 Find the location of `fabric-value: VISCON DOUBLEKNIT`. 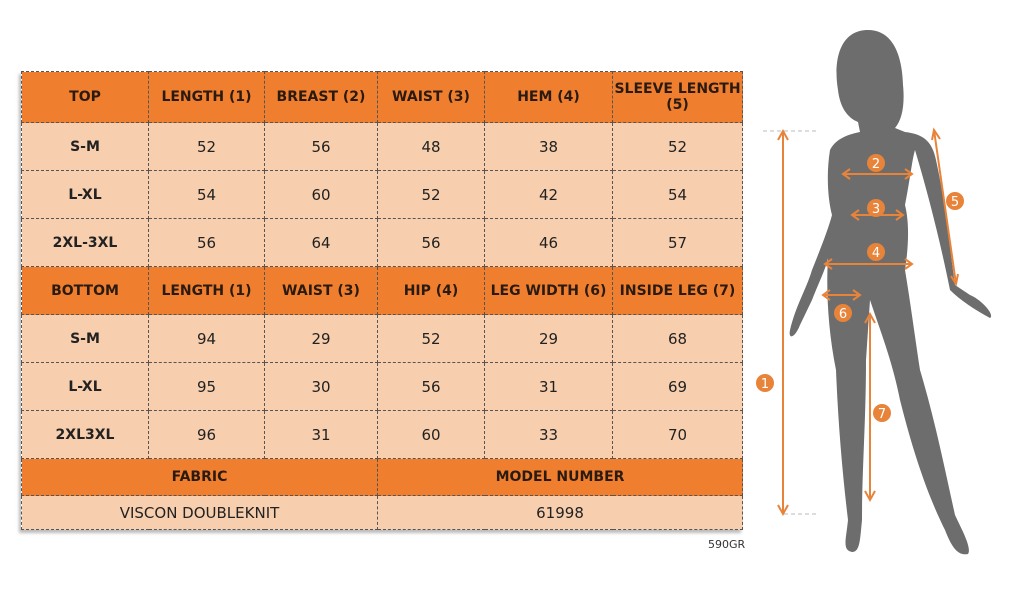

fabric-value: VISCON DOUBLEKNIT is located at coordinates (199, 512).